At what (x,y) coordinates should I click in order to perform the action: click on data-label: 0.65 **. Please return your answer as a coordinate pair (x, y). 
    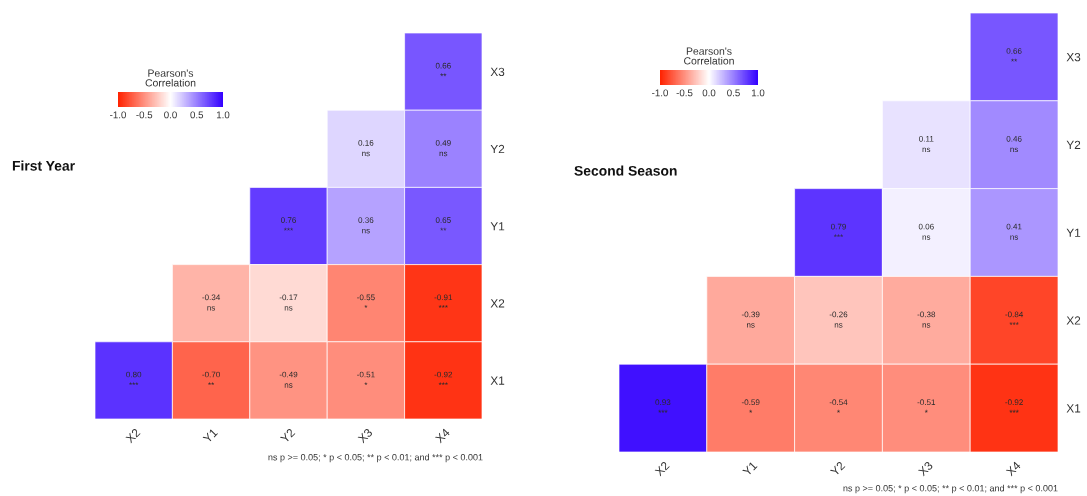
    Looking at the image, I should click on (443, 224).